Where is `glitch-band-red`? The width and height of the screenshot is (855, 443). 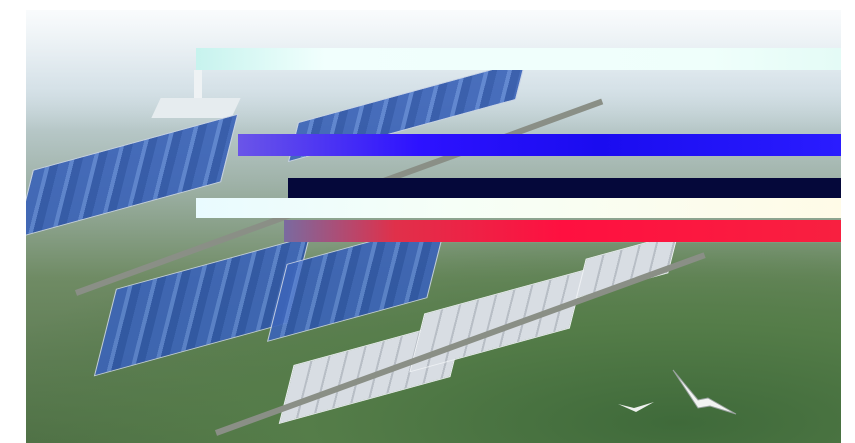
glitch-band-red is located at coordinates (562, 231).